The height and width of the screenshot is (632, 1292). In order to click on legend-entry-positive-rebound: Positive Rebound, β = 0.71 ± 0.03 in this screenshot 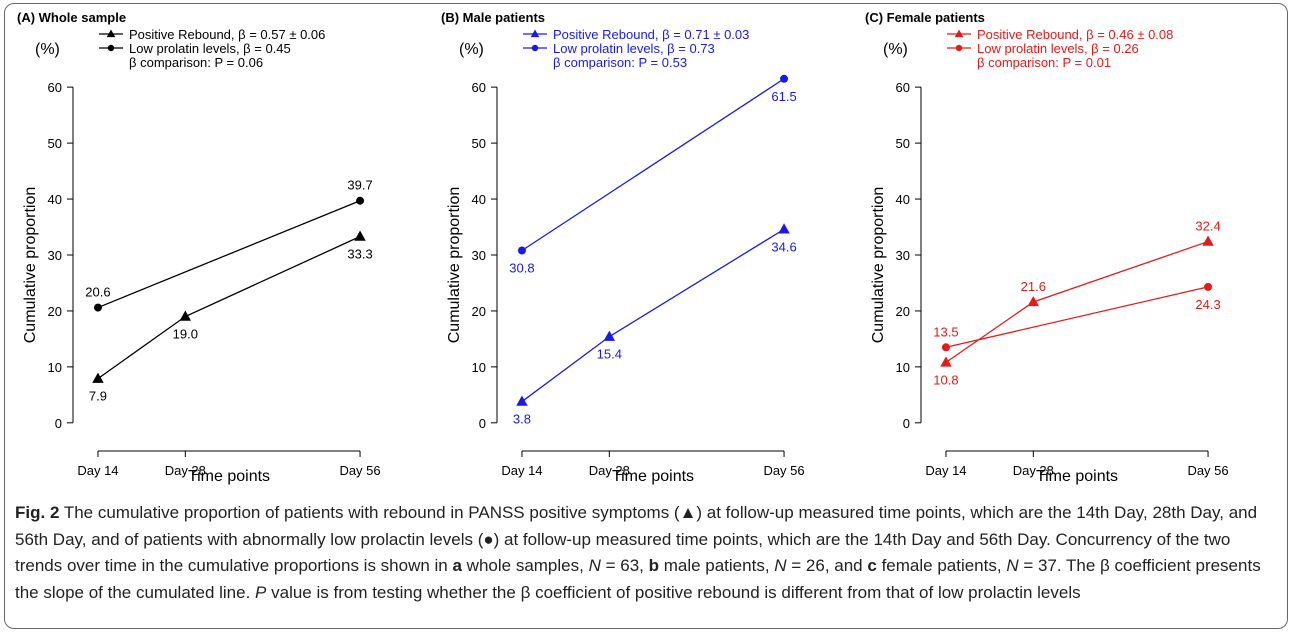, I will do `click(651, 34)`.